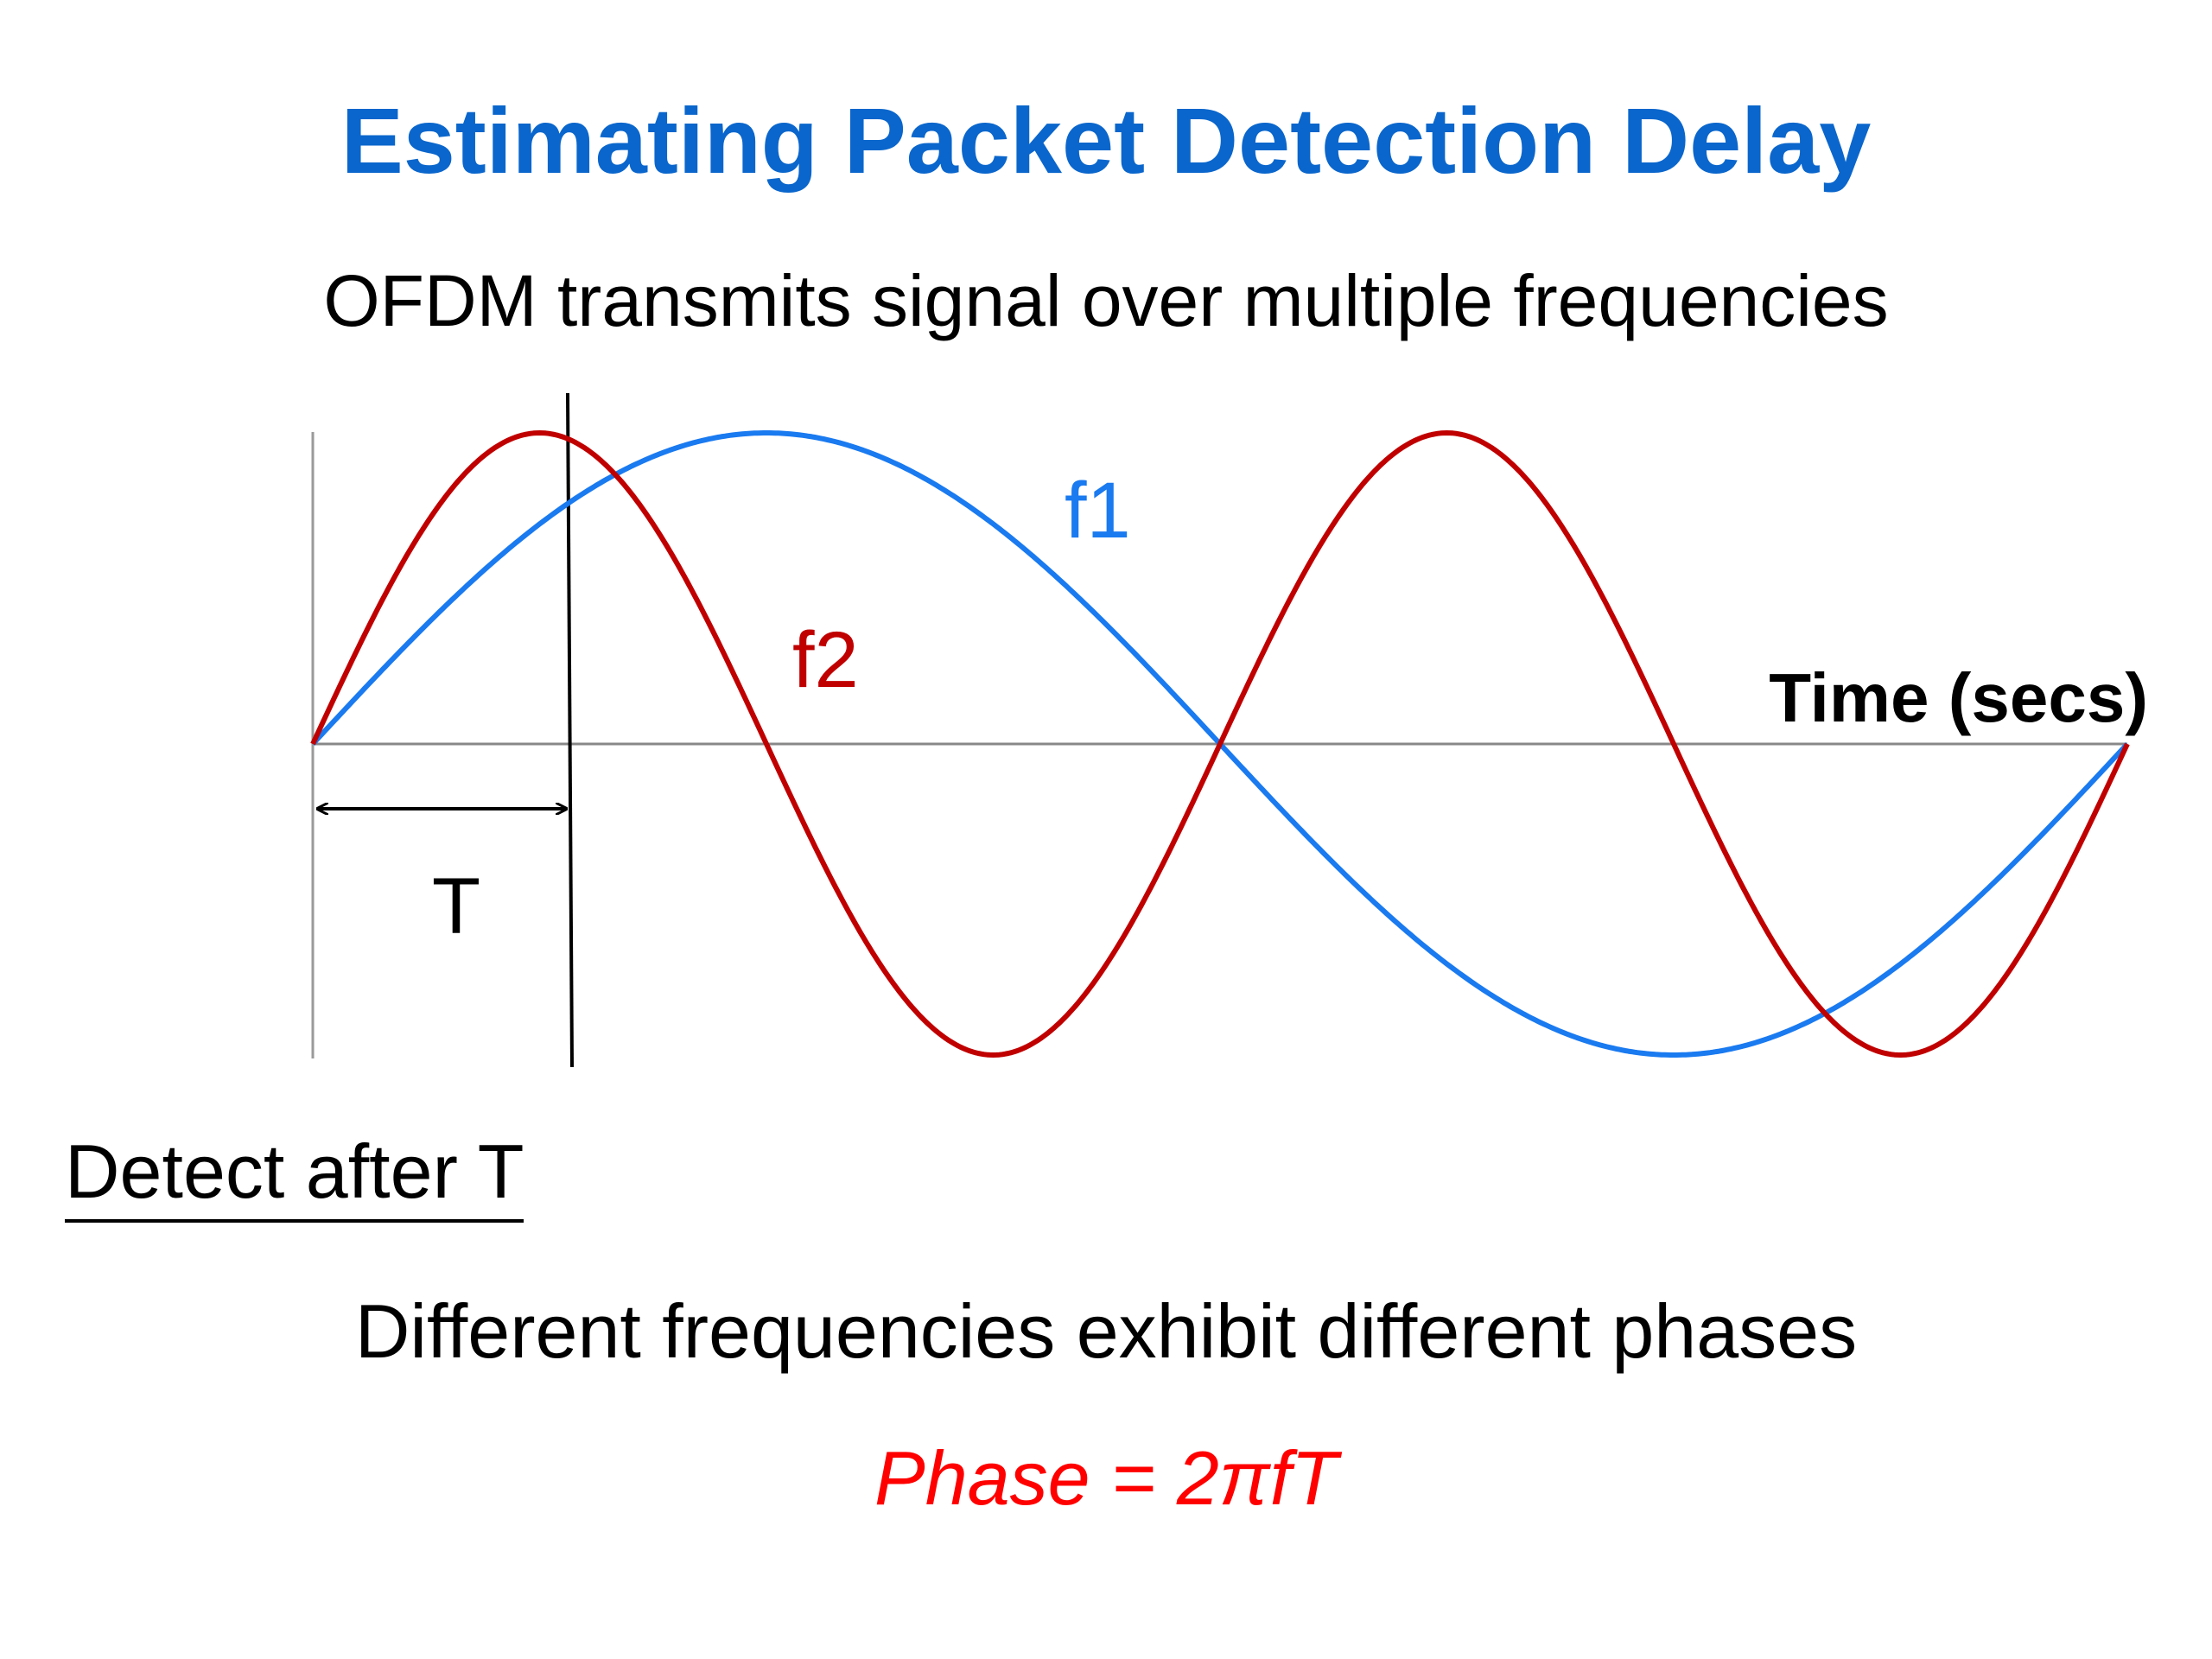  Describe the element at coordinates (1098, 511) in the screenshot. I see `wave-label-f1: f1` at that location.